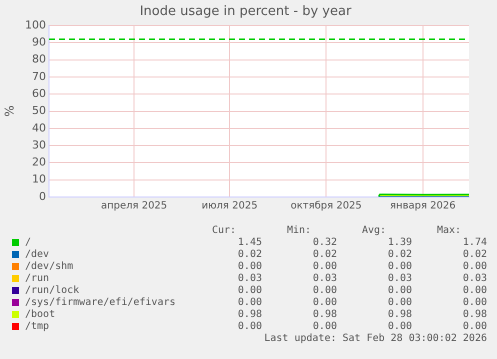 Image resolution: width=497 pixels, height=359 pixels. What do you see at coordinates (37, 278) in the screenshot?
I see `legend-label: /run` at bounding box center [37, 278].